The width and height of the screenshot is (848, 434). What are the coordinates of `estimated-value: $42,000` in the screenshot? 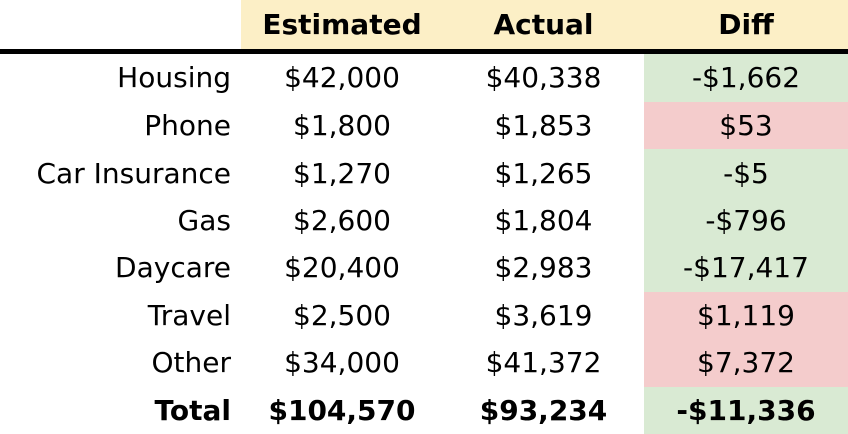 It's located at (342, 78).